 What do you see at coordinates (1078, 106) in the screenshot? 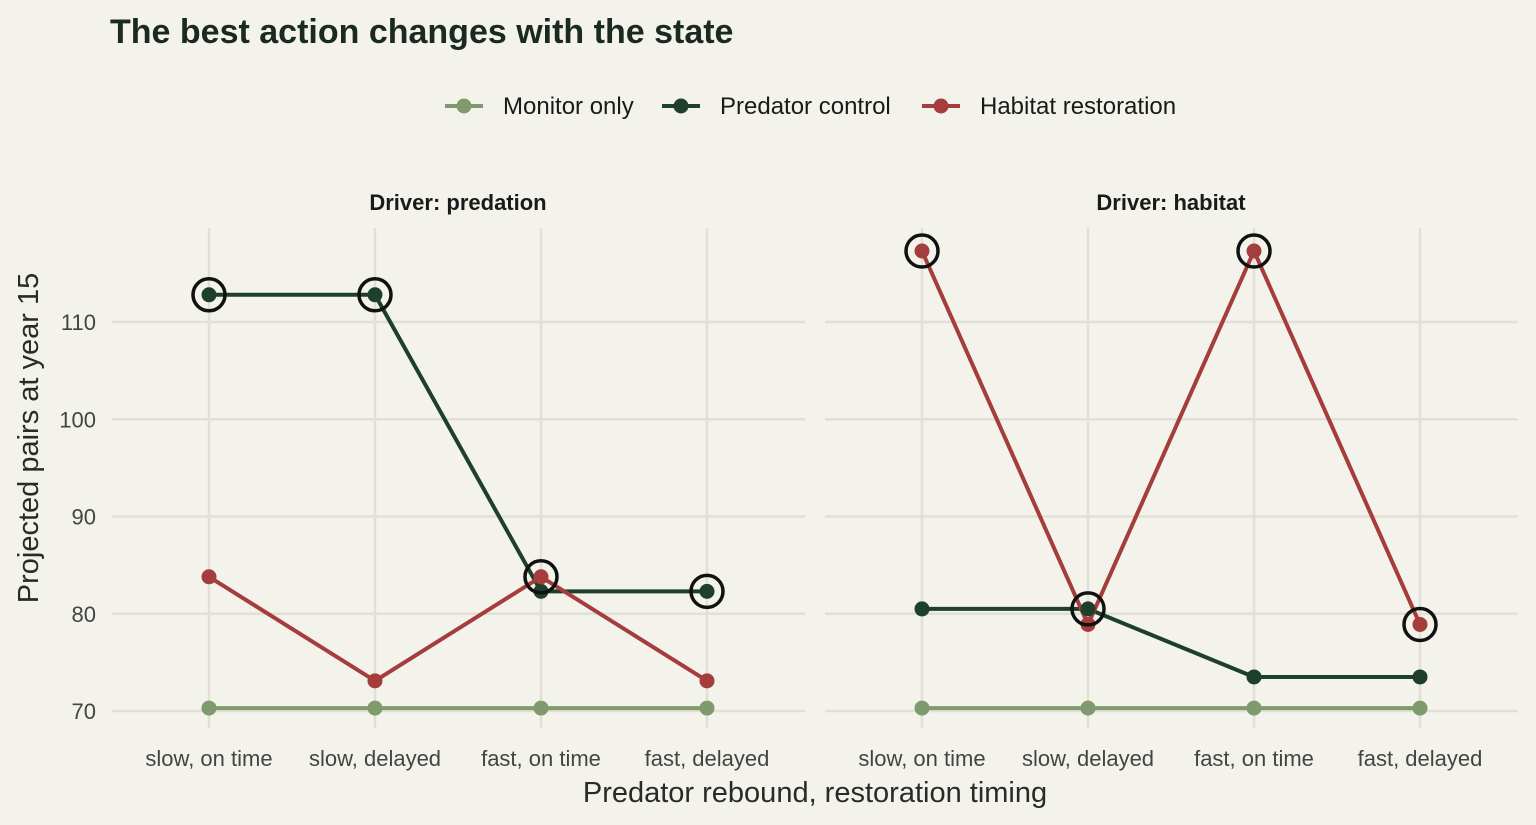
I see `legend-label: Habitat restoration` at bounding box center [1078, 106].